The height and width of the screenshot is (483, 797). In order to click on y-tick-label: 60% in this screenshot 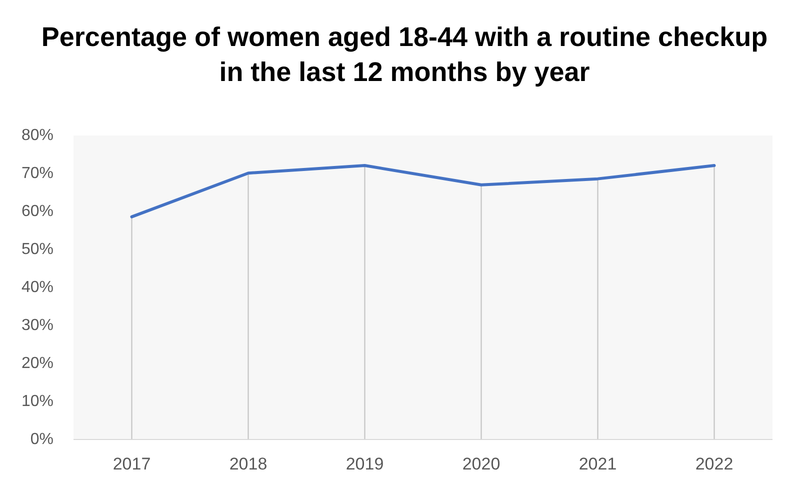, I will do `click(37, 211)`.